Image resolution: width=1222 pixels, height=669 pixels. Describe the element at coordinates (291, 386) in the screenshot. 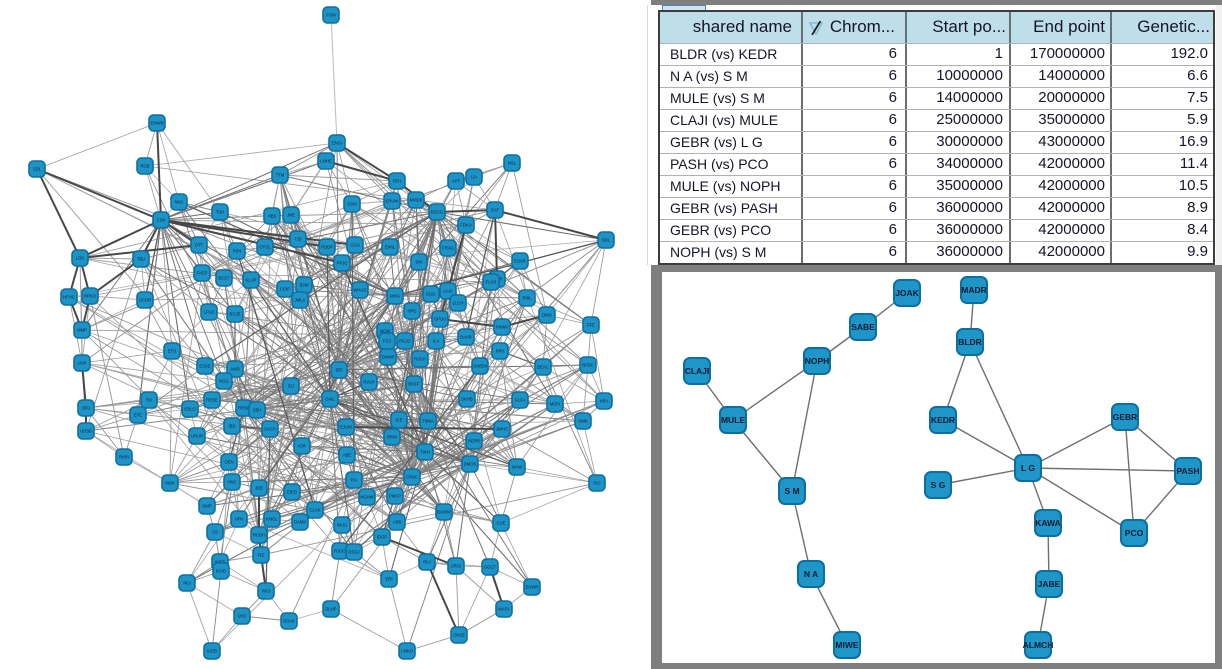

I see `svg-text: IGJ` at that location.